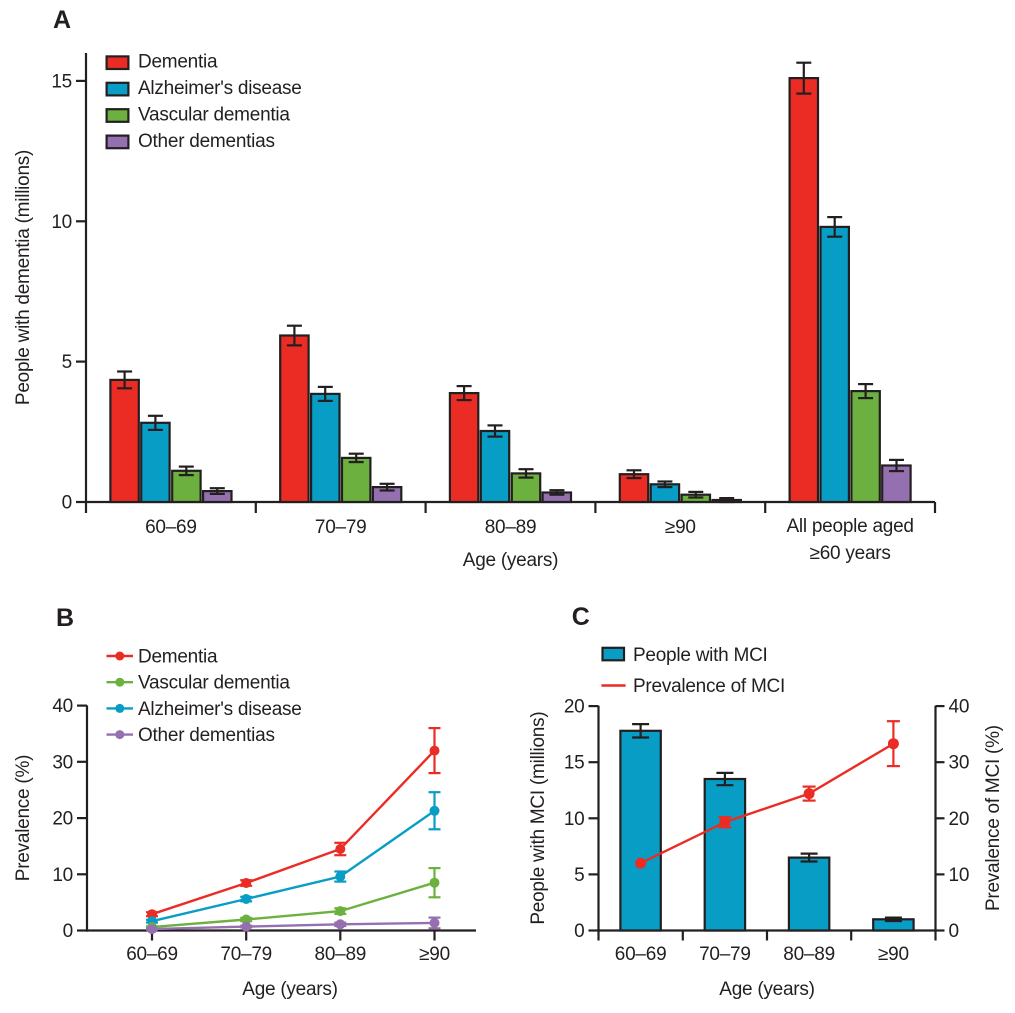 The image size is (1015, 1013). Describe the element at coordinates (993, 818) in the screenshot. I see `svg-text: Prevalence of MCI (%)` at that location.